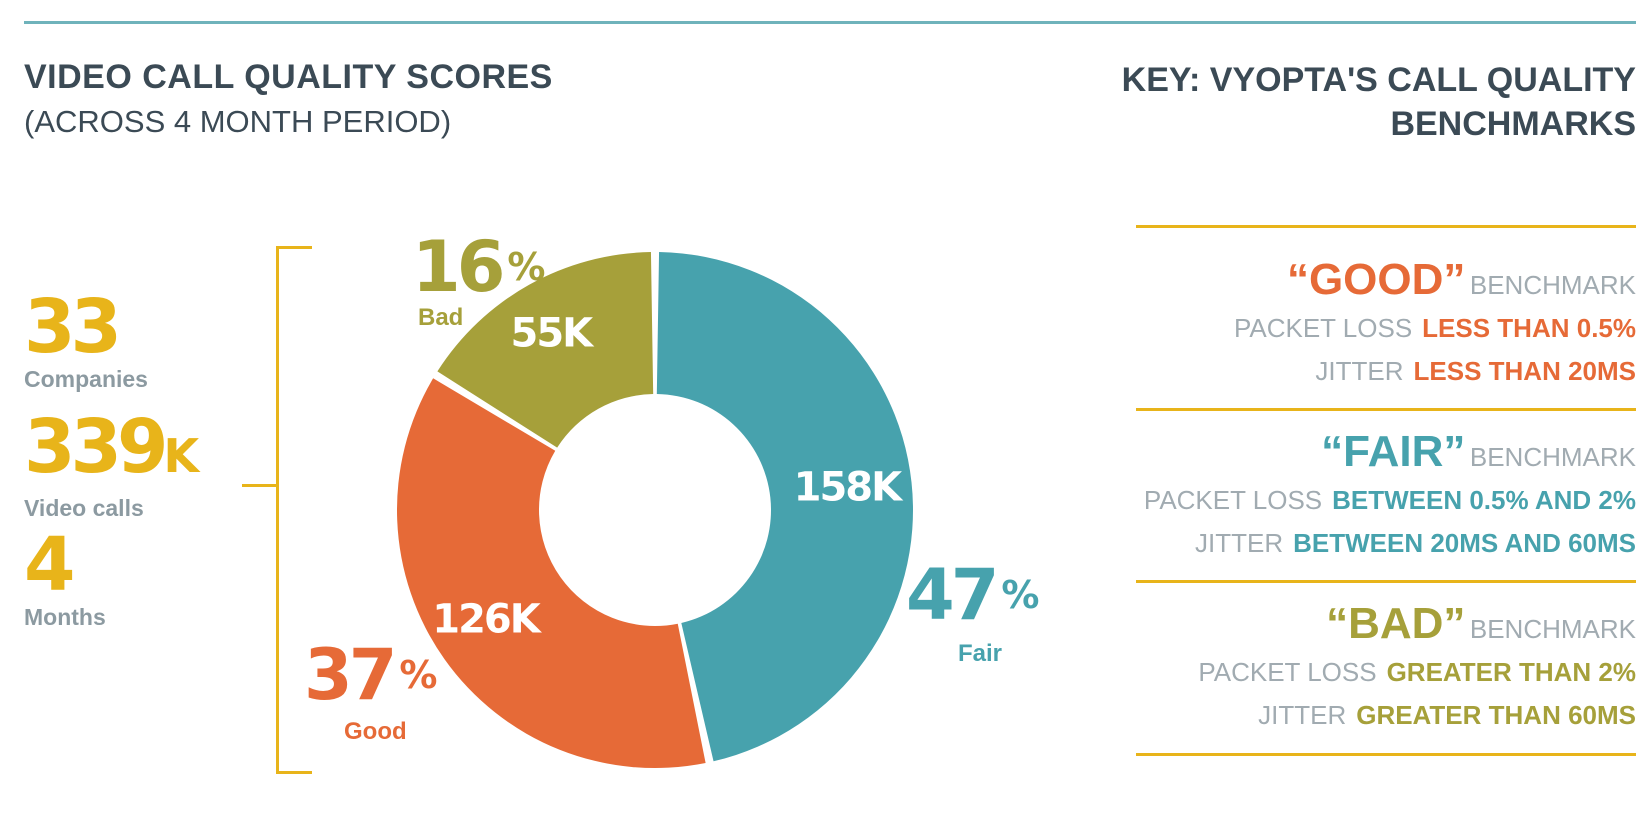 This screenshot has height=826, width=1652. I want to click on good-jitter-row: JITTER LESS THAN 20MS, so click(1476, 371).